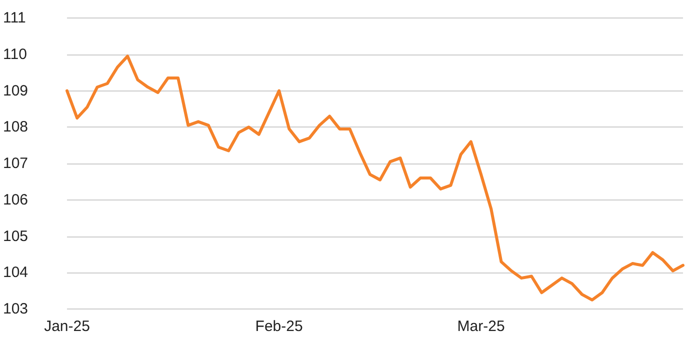 The width and height of the screenshot is (700, 350). What do you see at coordinates (279, 326) in the screenshot?
I see `x-tick-label: Feb-25` at bounding box center [279, 326].